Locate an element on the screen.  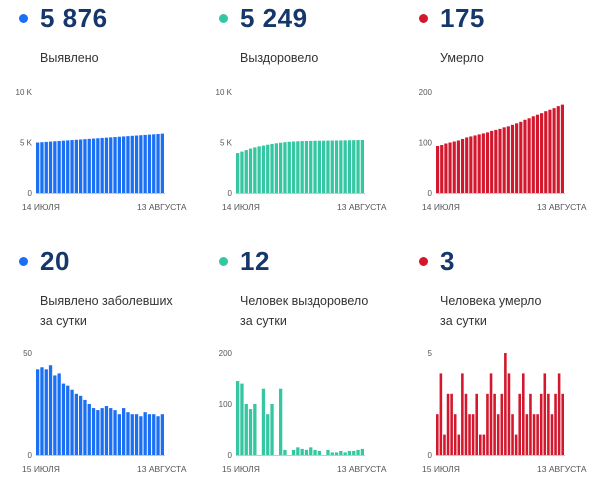
y-tick-label: 100 is located at coordinates (226, 404).